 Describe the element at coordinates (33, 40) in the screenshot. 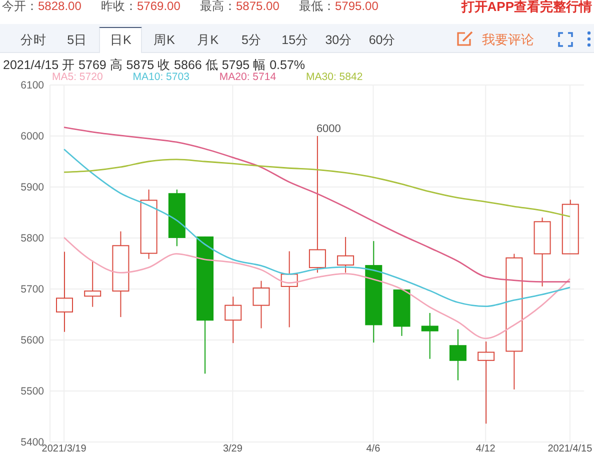

I see `text: 分时` at that location.